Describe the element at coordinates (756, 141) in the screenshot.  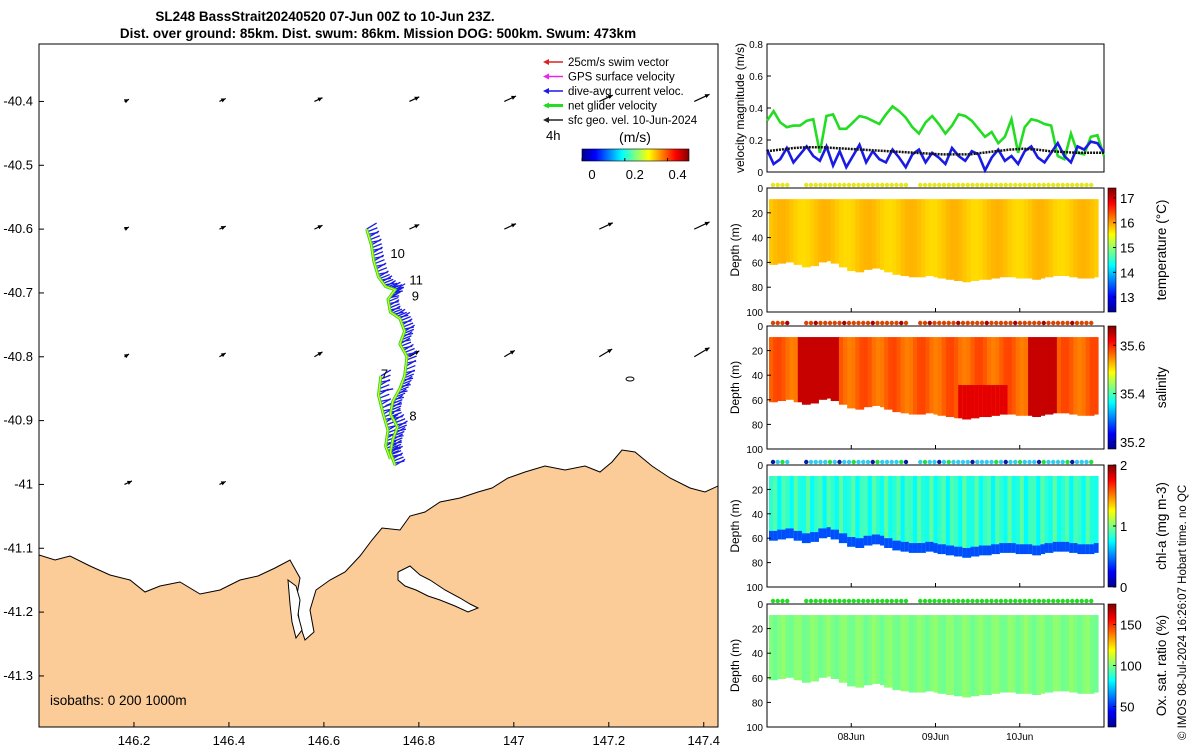
I see `velocity-y-tick-label: 0.2` at that location.